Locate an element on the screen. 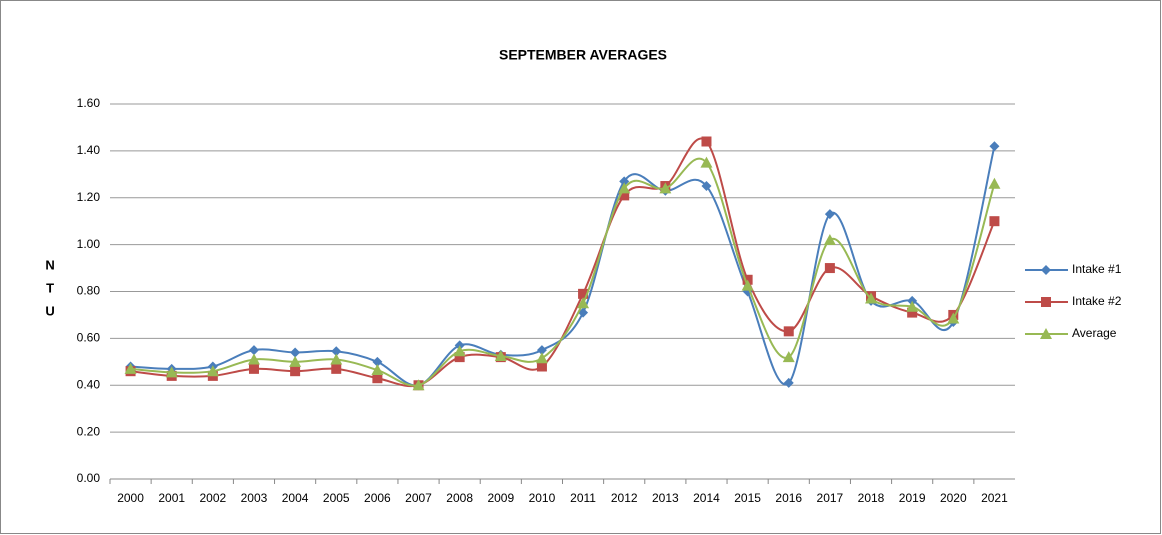 The width and height of the screenshot is (1162, 535). x-tick-label: 2008 is located at coordinates (459, 498).